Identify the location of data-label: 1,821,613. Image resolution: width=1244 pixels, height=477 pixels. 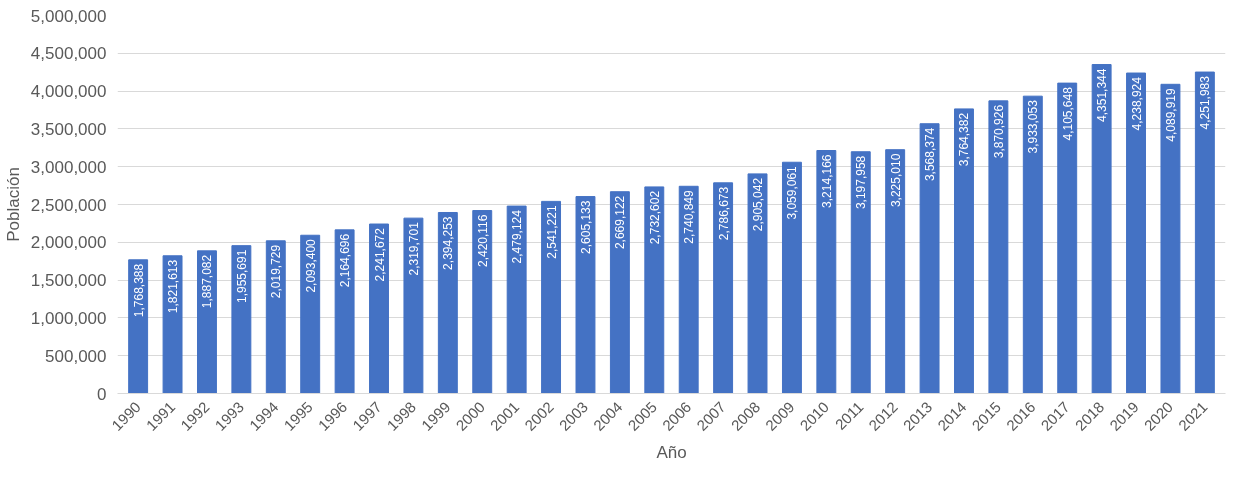
(173, 286).